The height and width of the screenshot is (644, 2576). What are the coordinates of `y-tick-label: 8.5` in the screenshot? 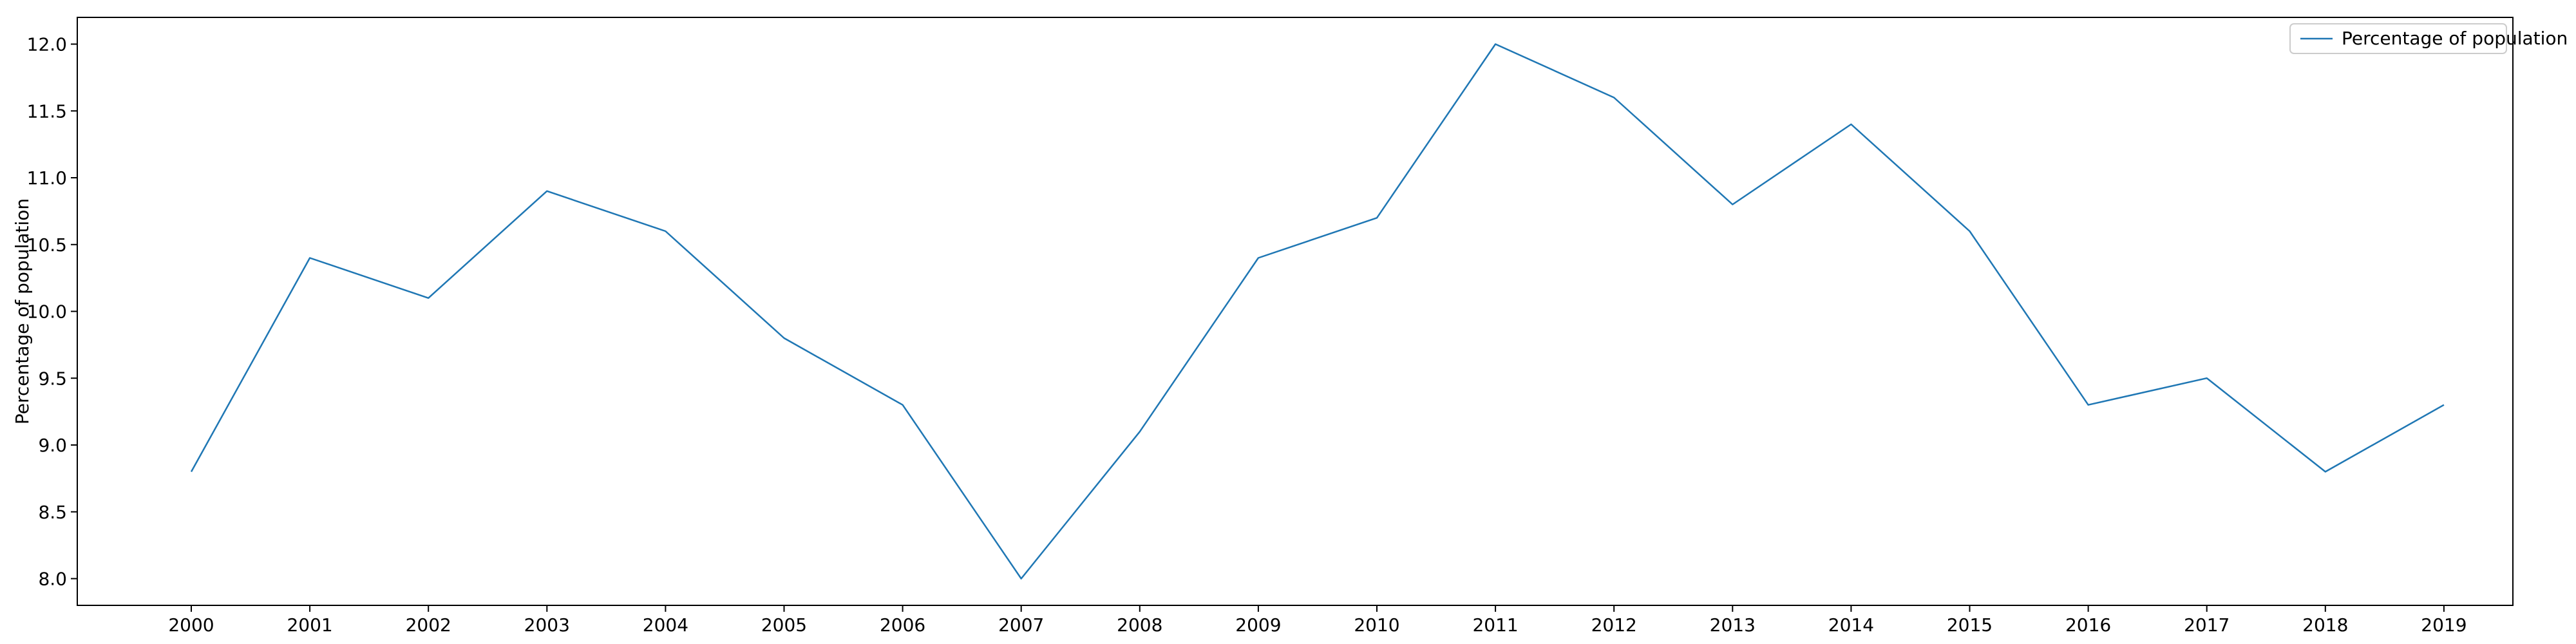 It's located at (52, 512).